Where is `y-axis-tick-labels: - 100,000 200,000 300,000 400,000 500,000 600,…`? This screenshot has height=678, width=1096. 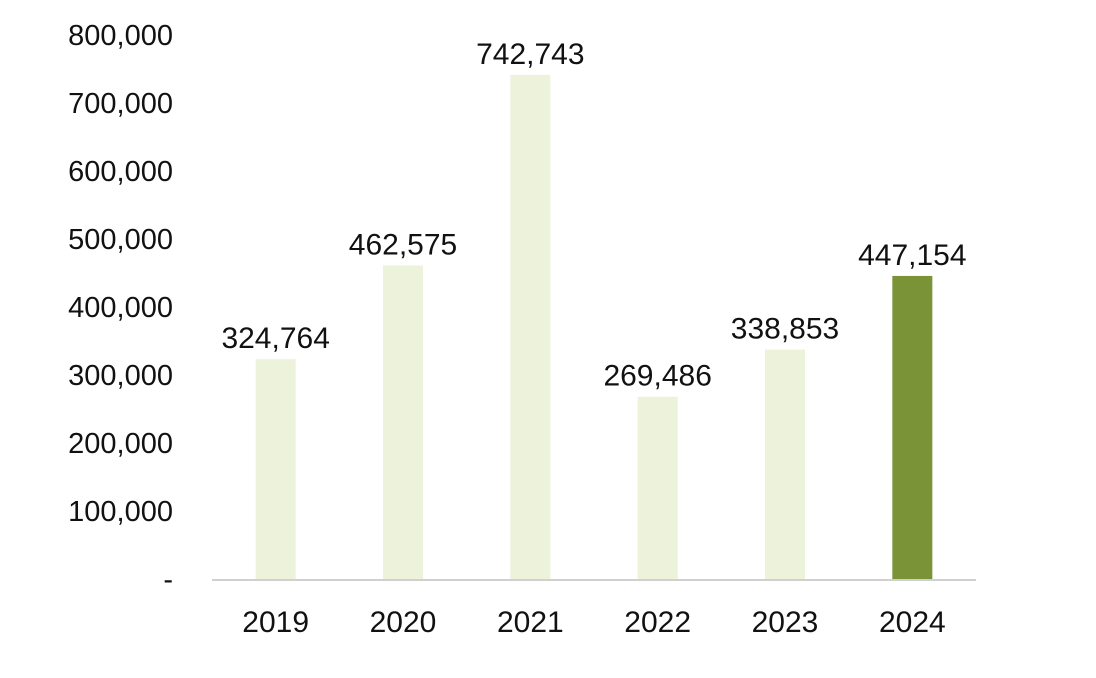
y-axis-tick-labels: - 100,000 200,000 300,000 400,000 500,000 600,… is located at coordinates (120, 308).